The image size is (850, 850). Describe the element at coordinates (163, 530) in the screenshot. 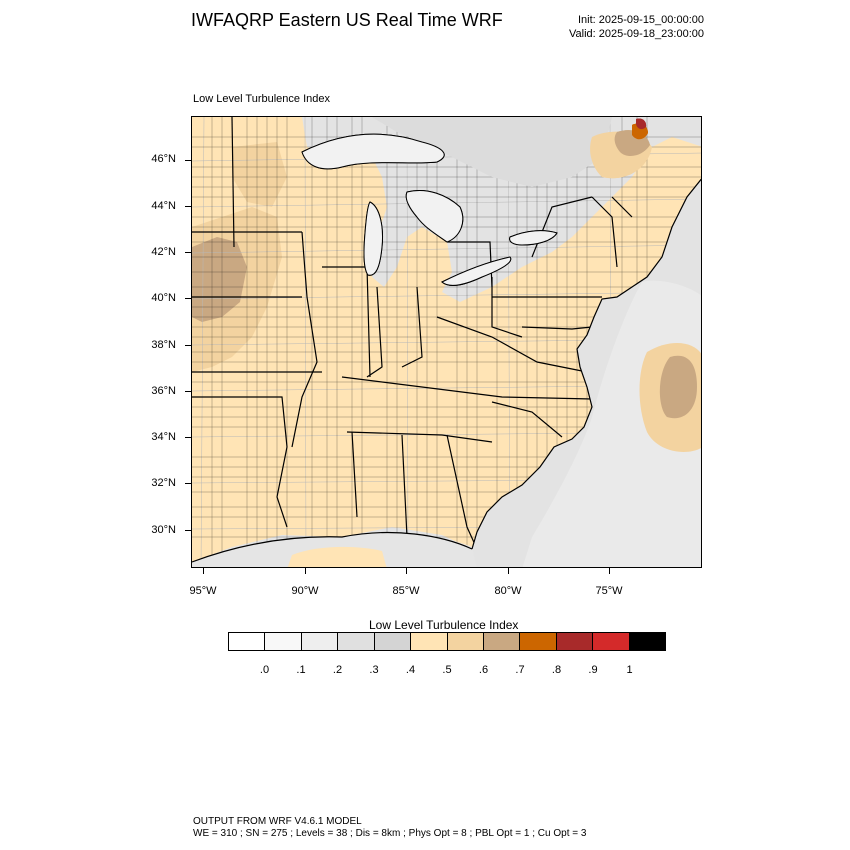

I see `lat-label-30: 30°N` at that location.